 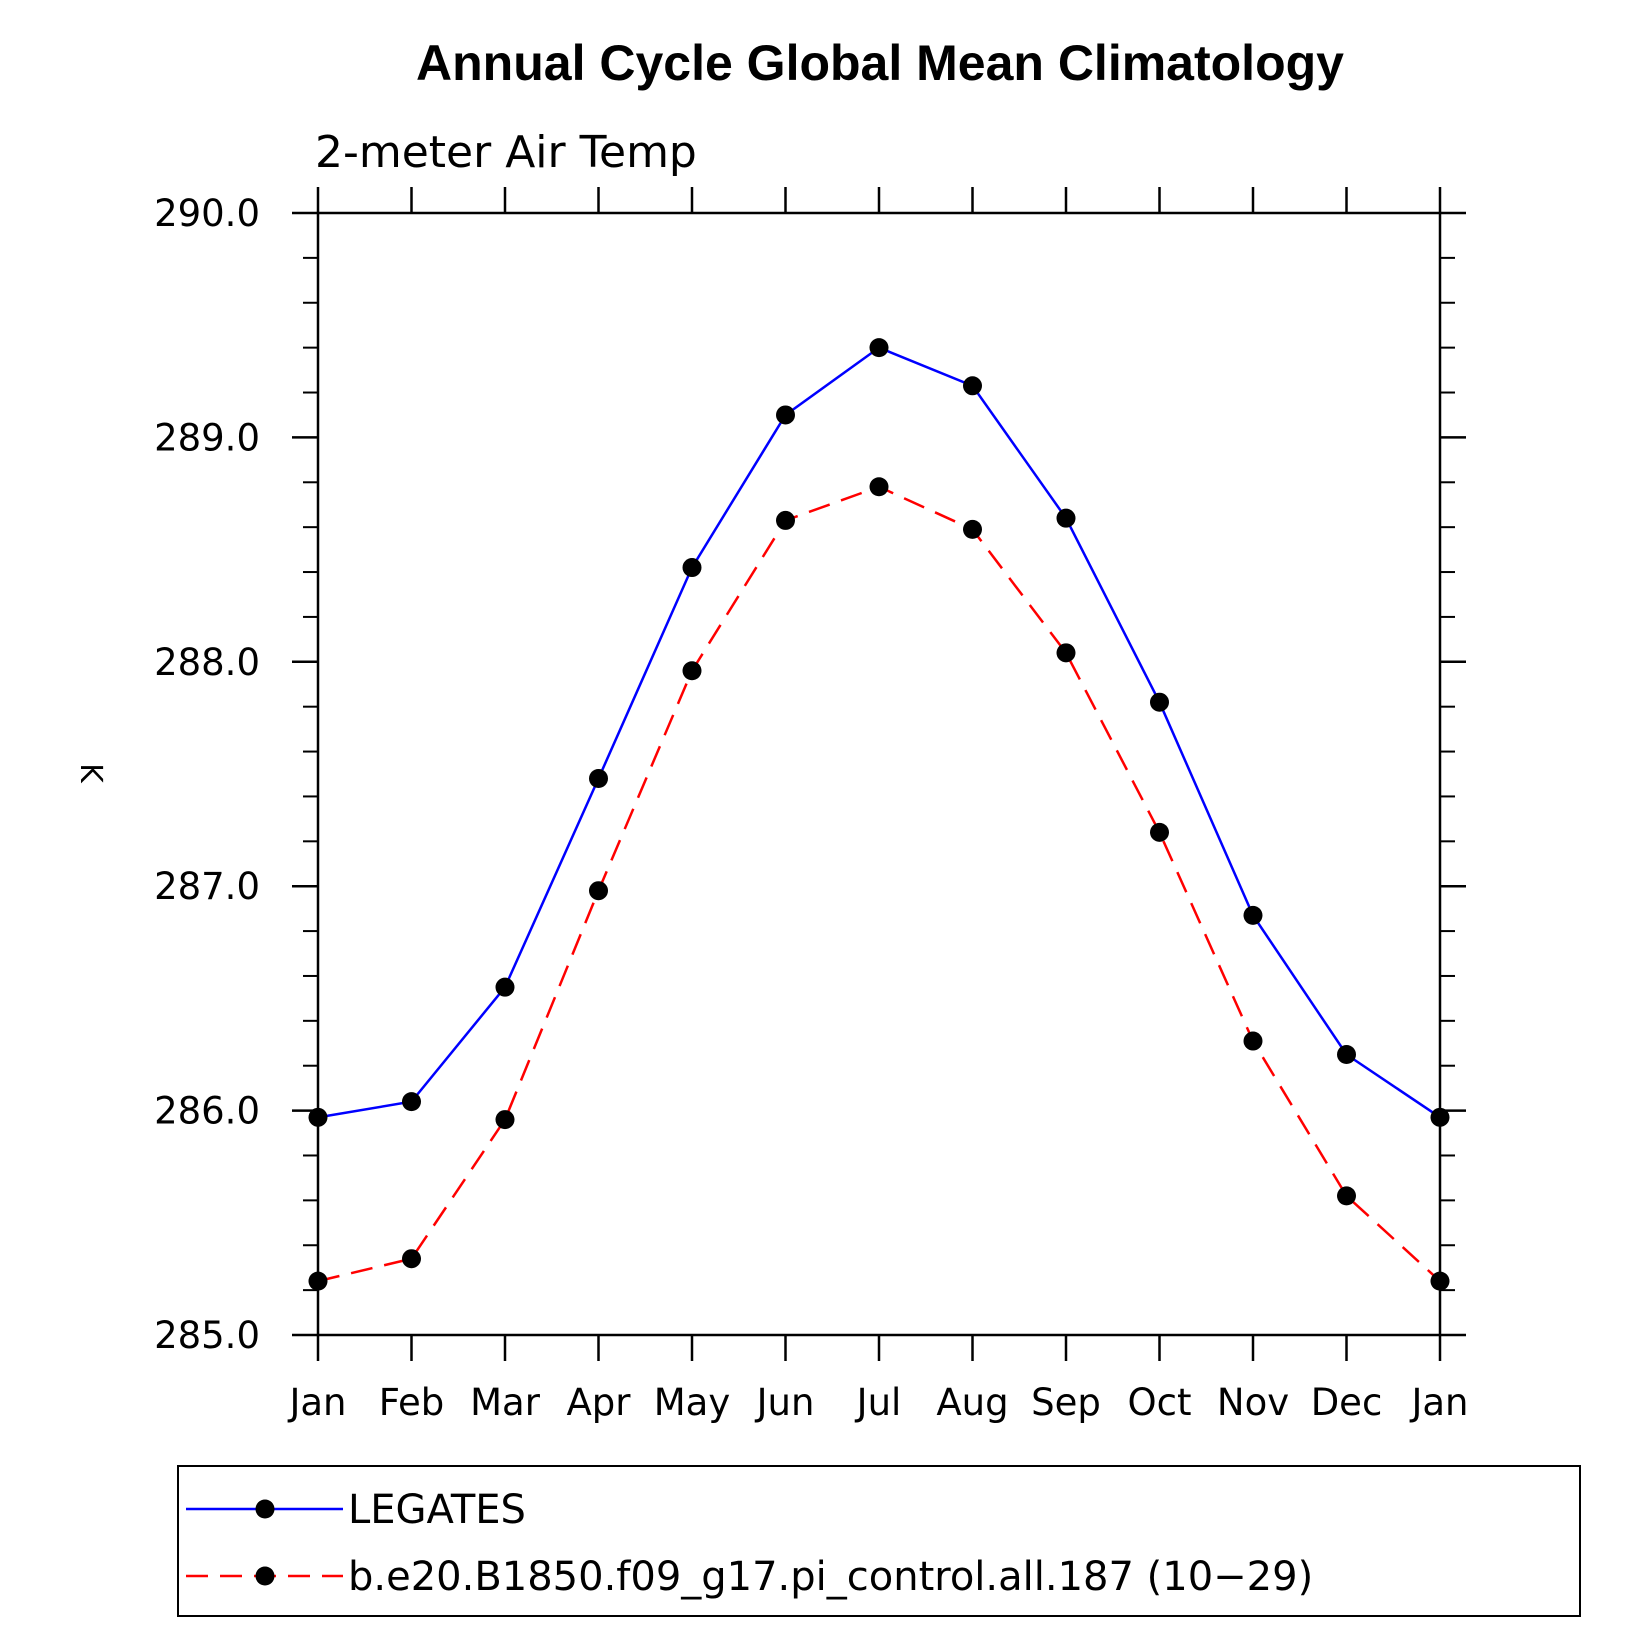 I want to click on legend-label: LEGATES, so click(x=437, y=1510).